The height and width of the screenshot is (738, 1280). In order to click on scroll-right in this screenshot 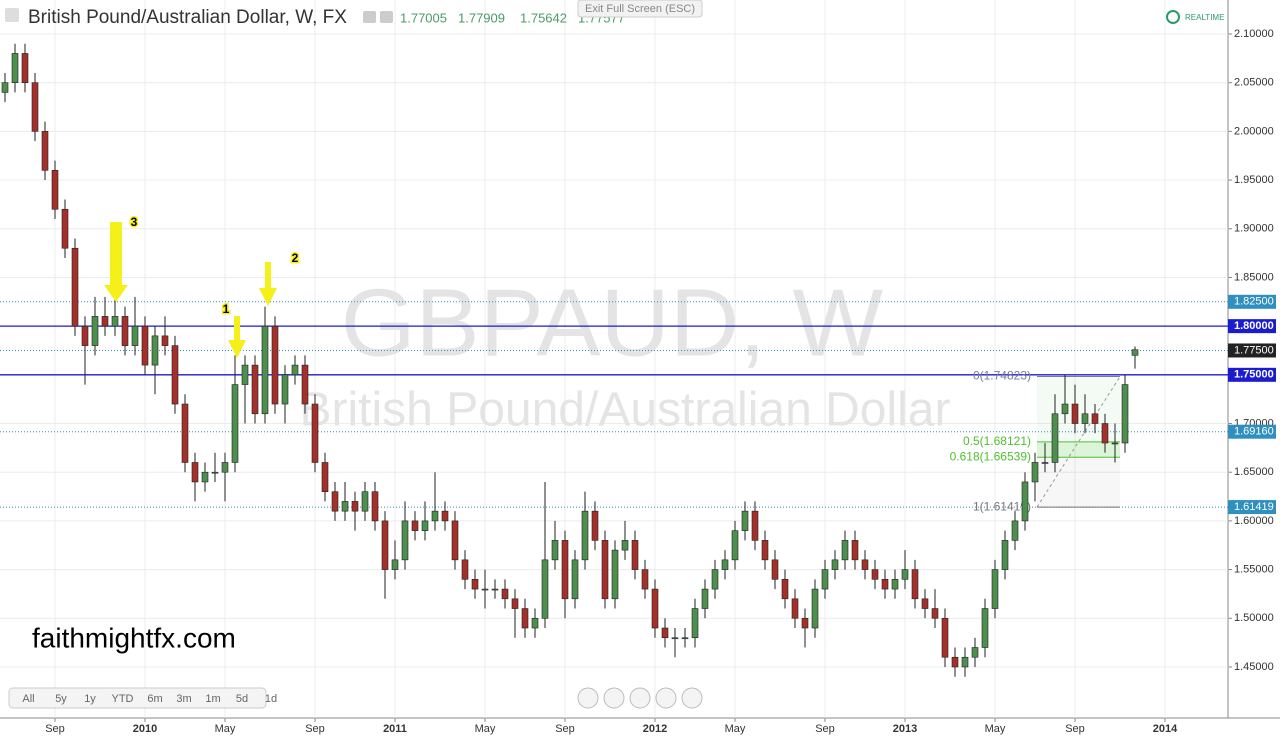, I will do `click(692, 698)`.